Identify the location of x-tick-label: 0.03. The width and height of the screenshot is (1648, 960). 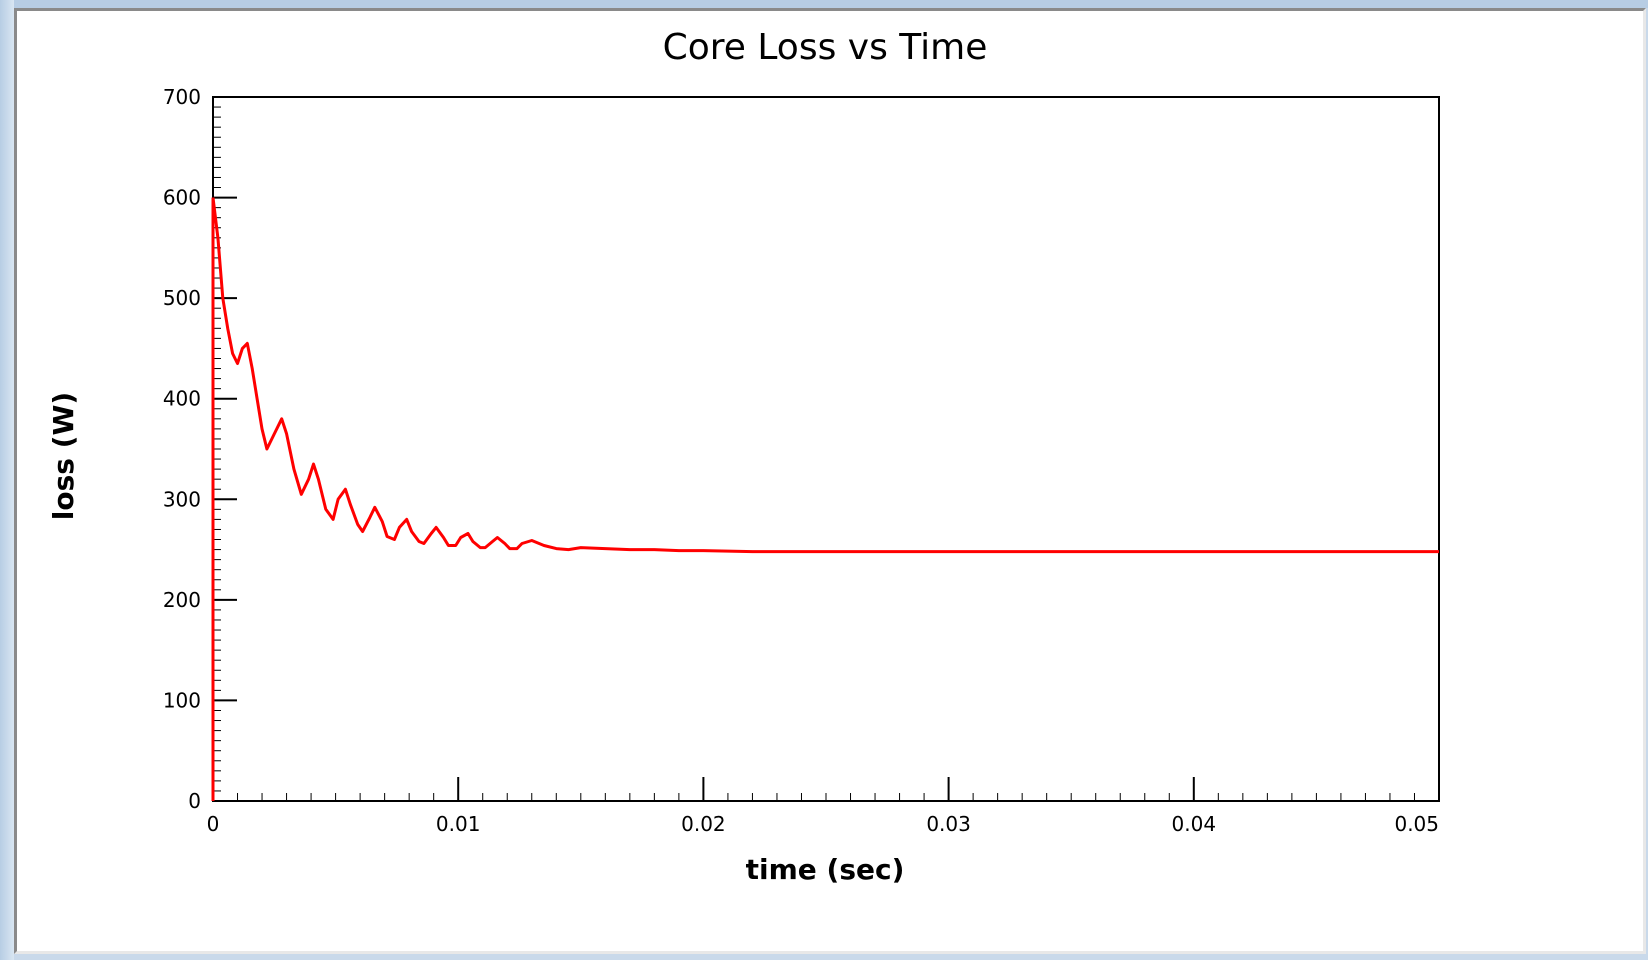
(948, 824).